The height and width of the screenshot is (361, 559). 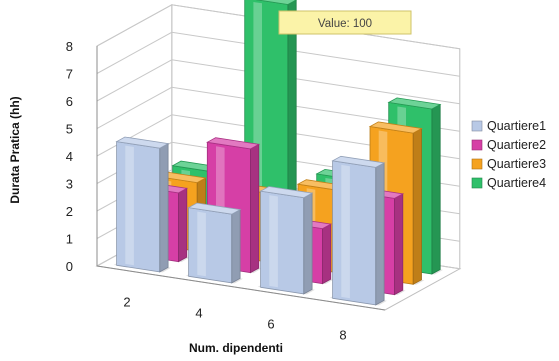 I want to click on legend: Quartiere1 Quartiere2 Quartiere3 Quartiere4, so click(x=508, y=154).